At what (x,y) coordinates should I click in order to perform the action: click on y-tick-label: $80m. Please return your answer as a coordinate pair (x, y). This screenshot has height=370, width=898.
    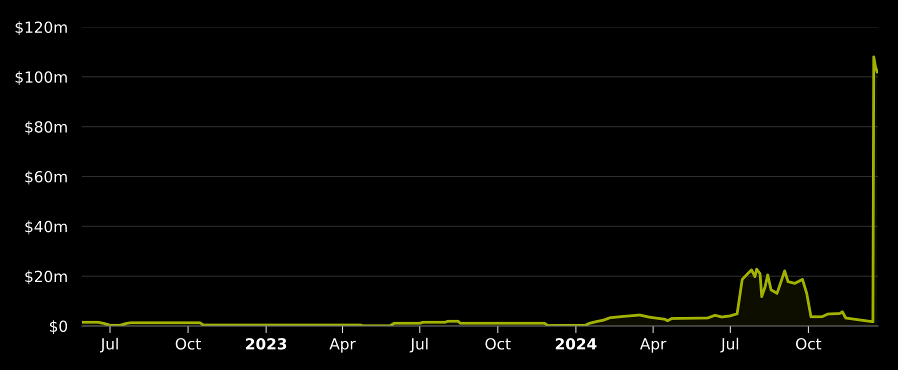
    Looking at the image, I should click on (46, 127).